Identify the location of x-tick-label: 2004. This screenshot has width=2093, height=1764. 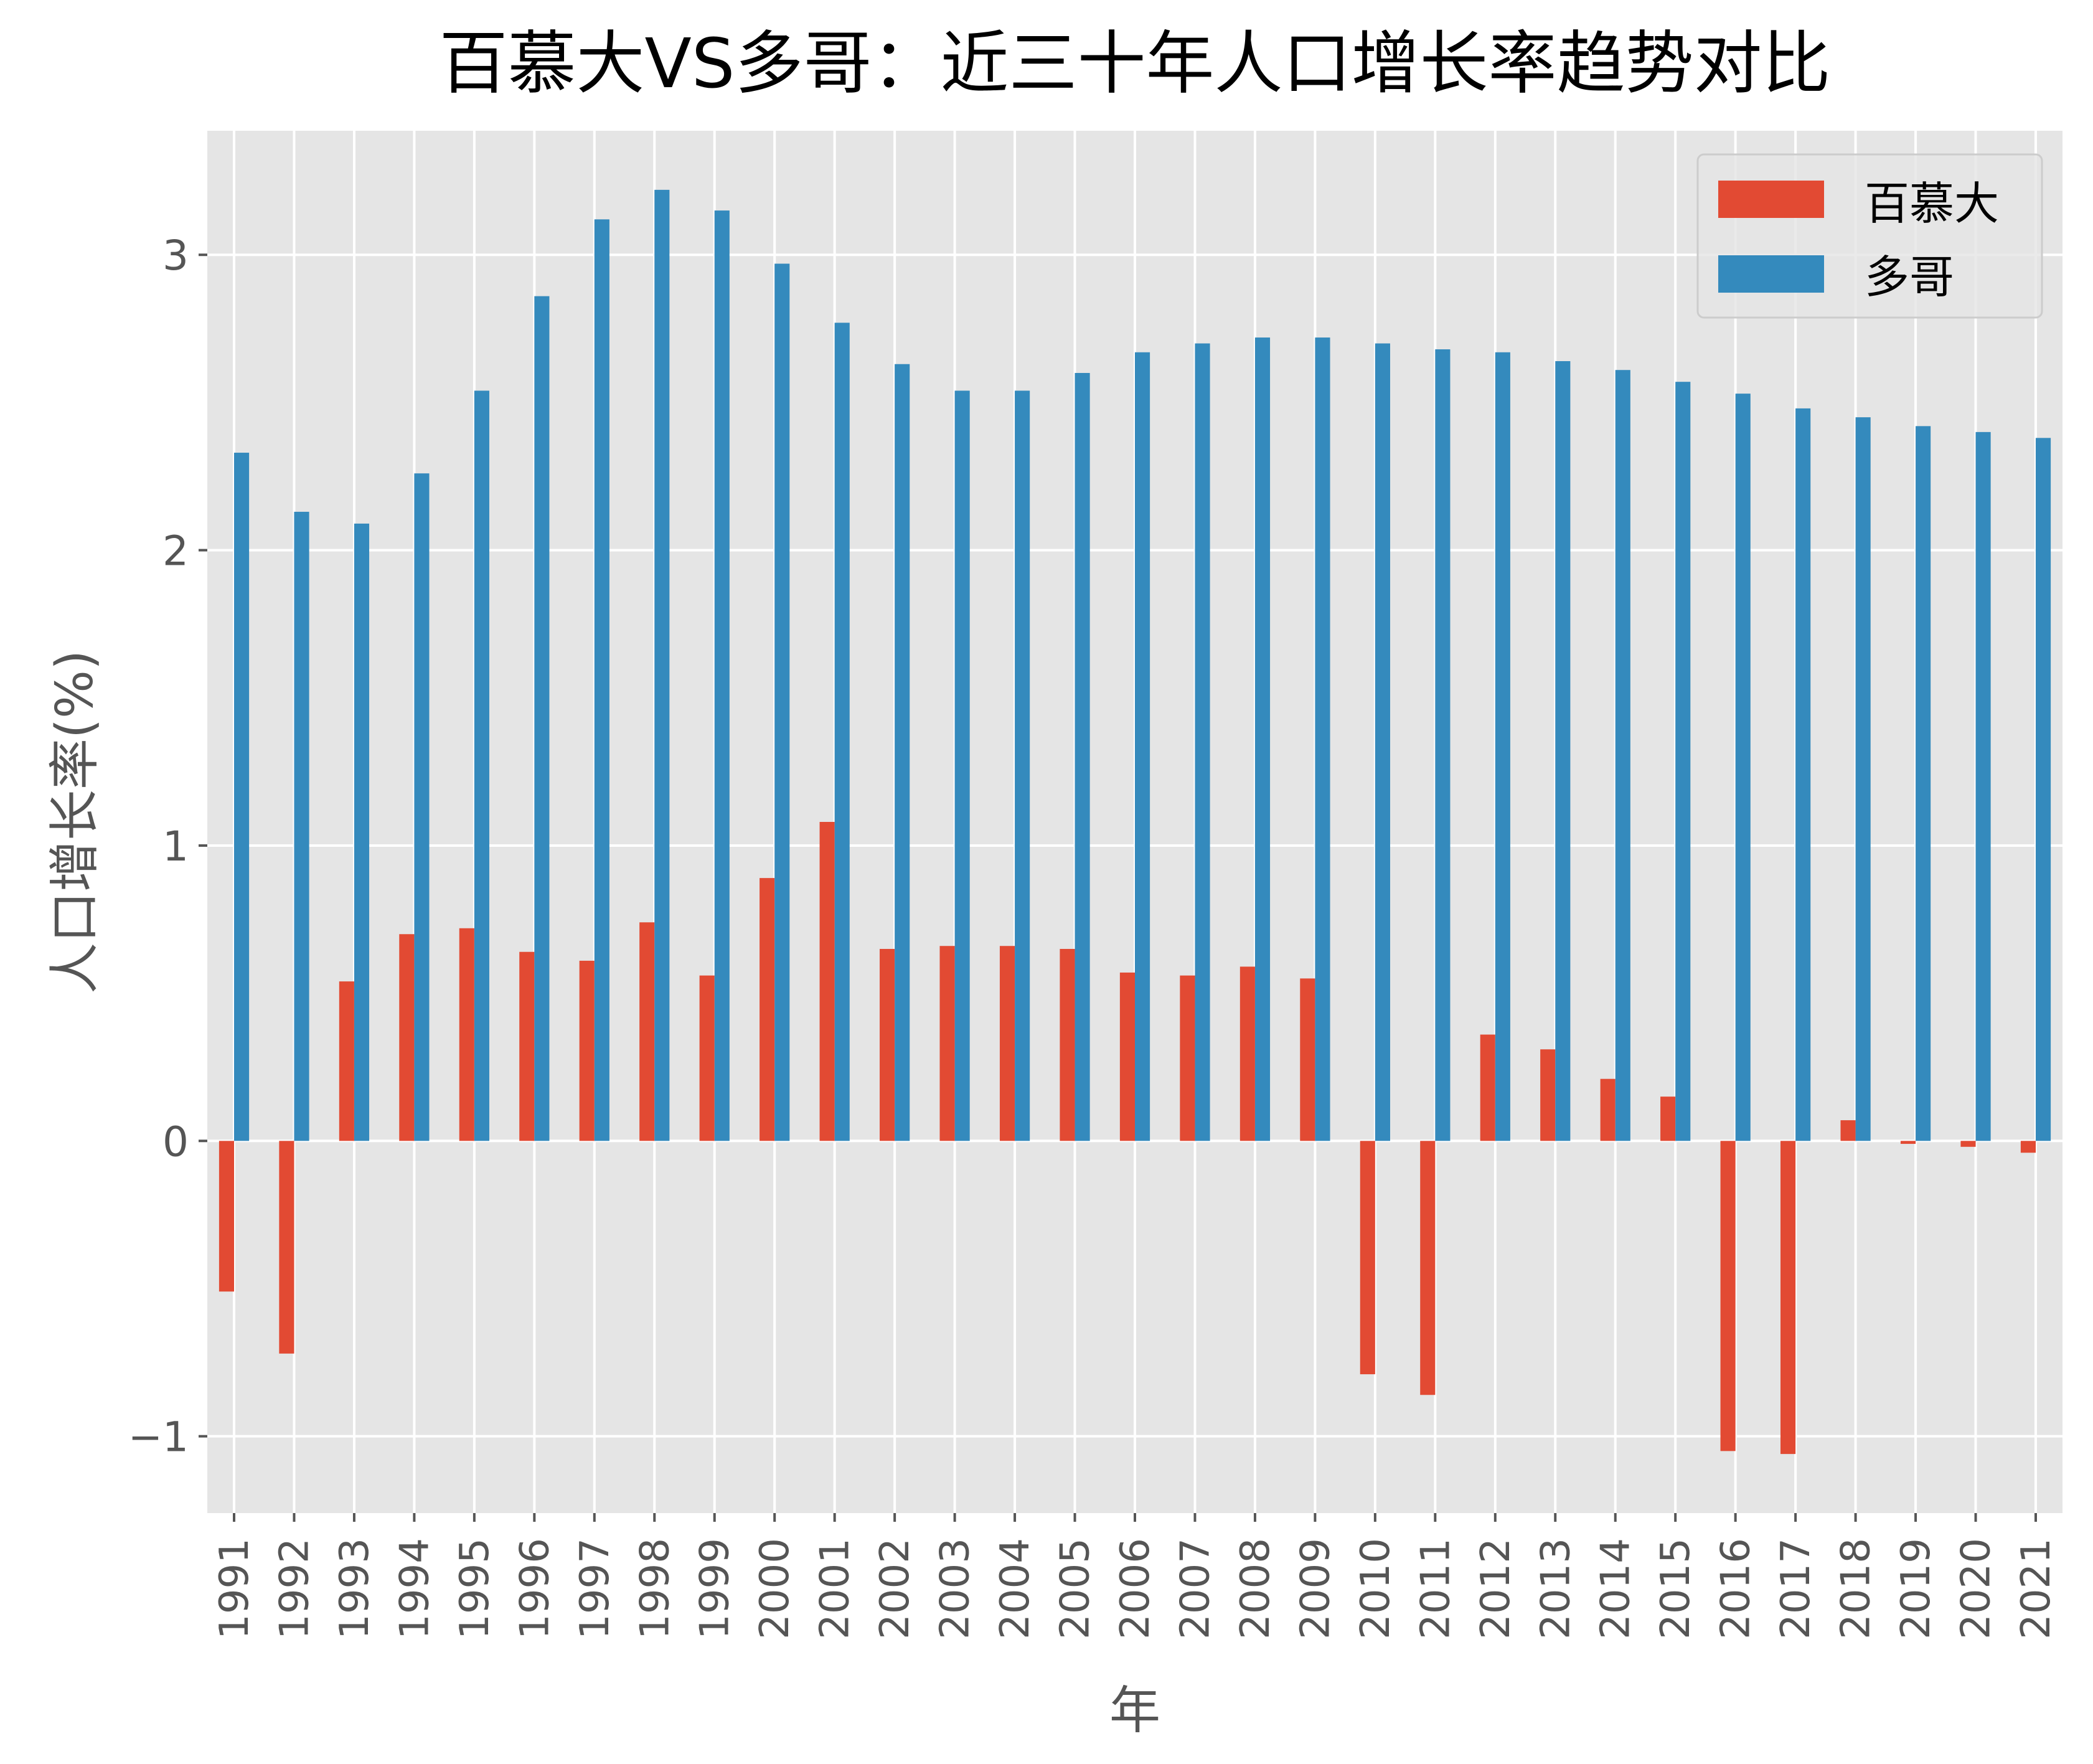
(1015, 1589).